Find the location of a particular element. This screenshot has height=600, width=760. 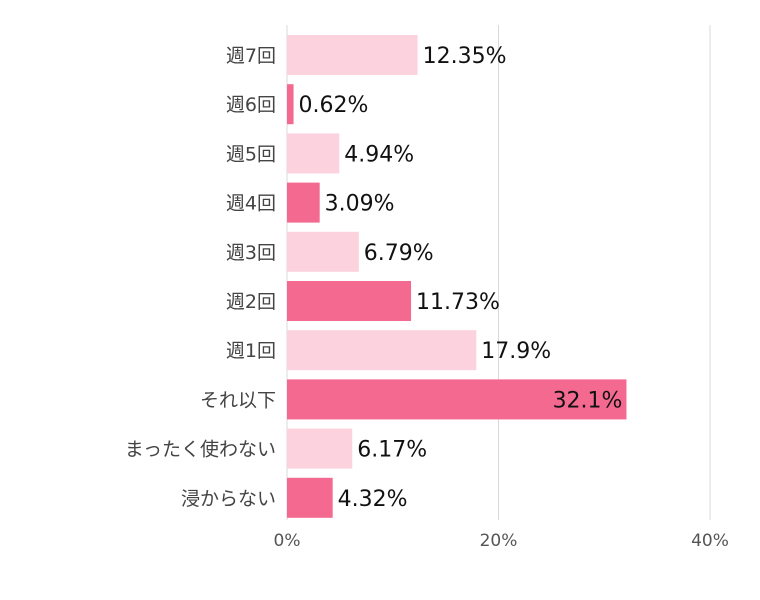

data-label: 4.32% is located at coordinates (373, 499).